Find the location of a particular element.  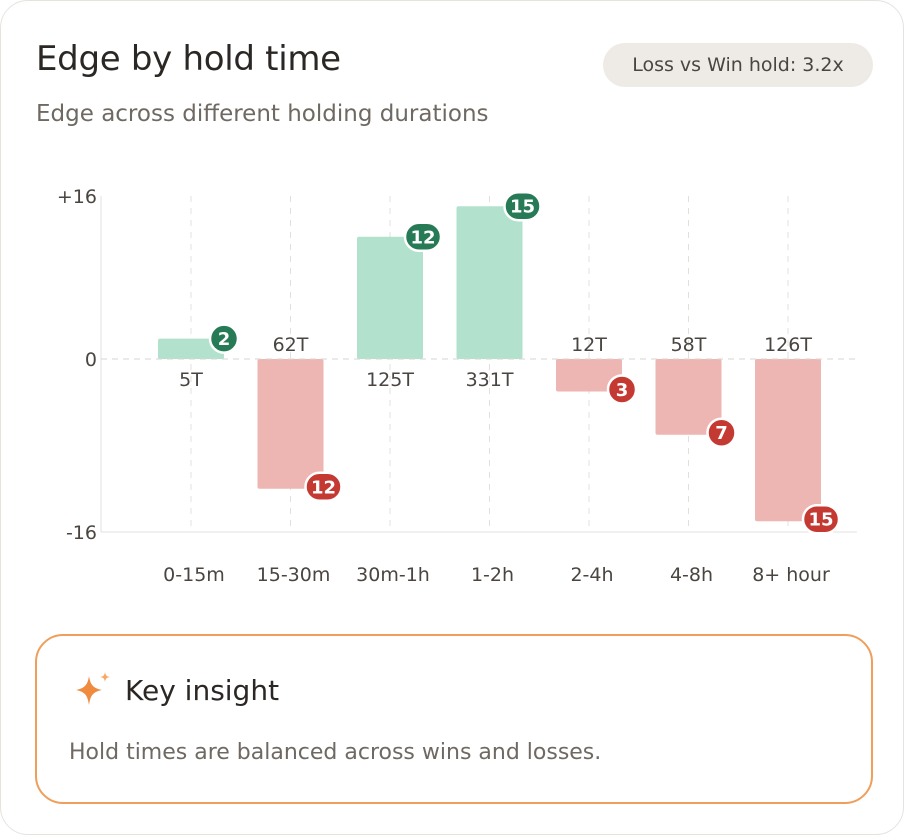

x-tick-label: 8+ hour is located at coordinates (791, 575).